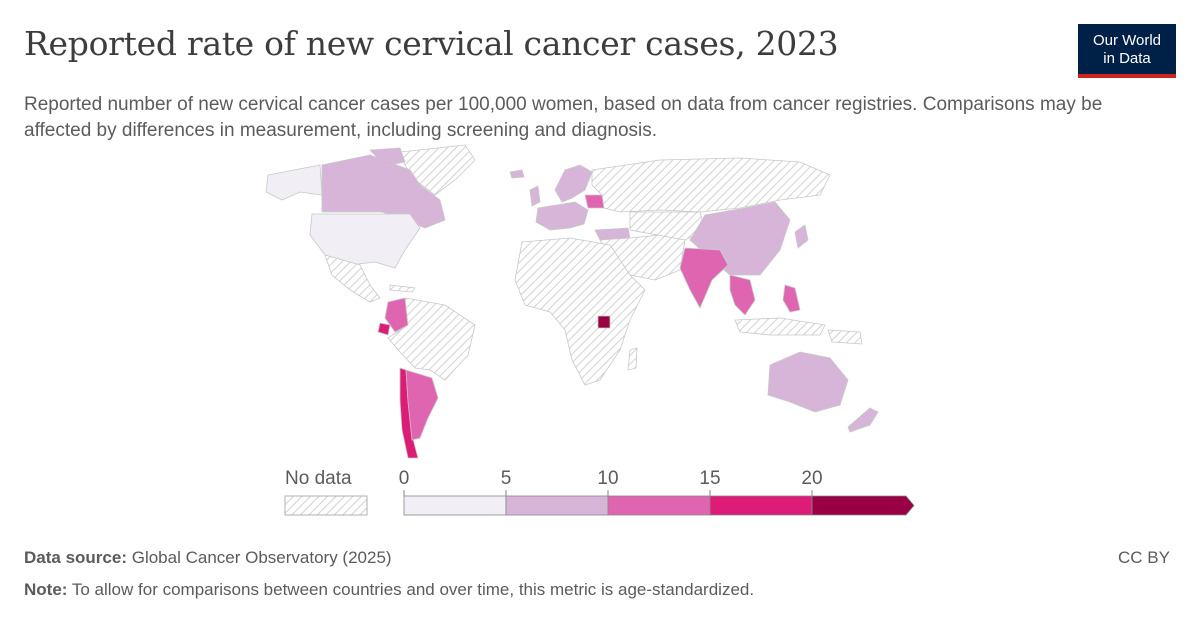  I want to click on region-madagascar, so click(632, 359).